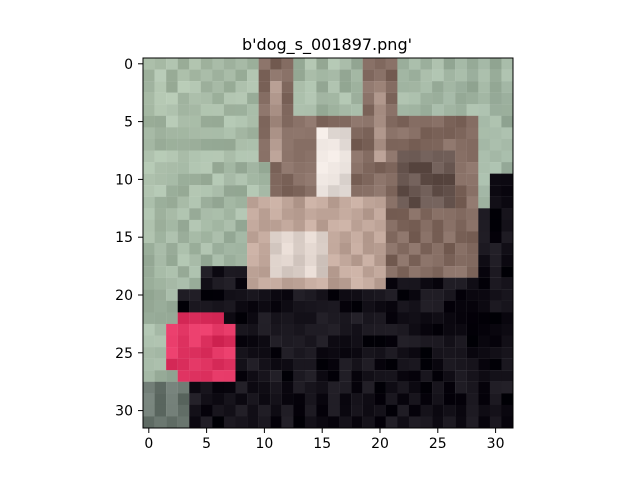  Describe the element at coordinates (206, 444) in the screenshot. I see `x-tick-label: 5` at that location.